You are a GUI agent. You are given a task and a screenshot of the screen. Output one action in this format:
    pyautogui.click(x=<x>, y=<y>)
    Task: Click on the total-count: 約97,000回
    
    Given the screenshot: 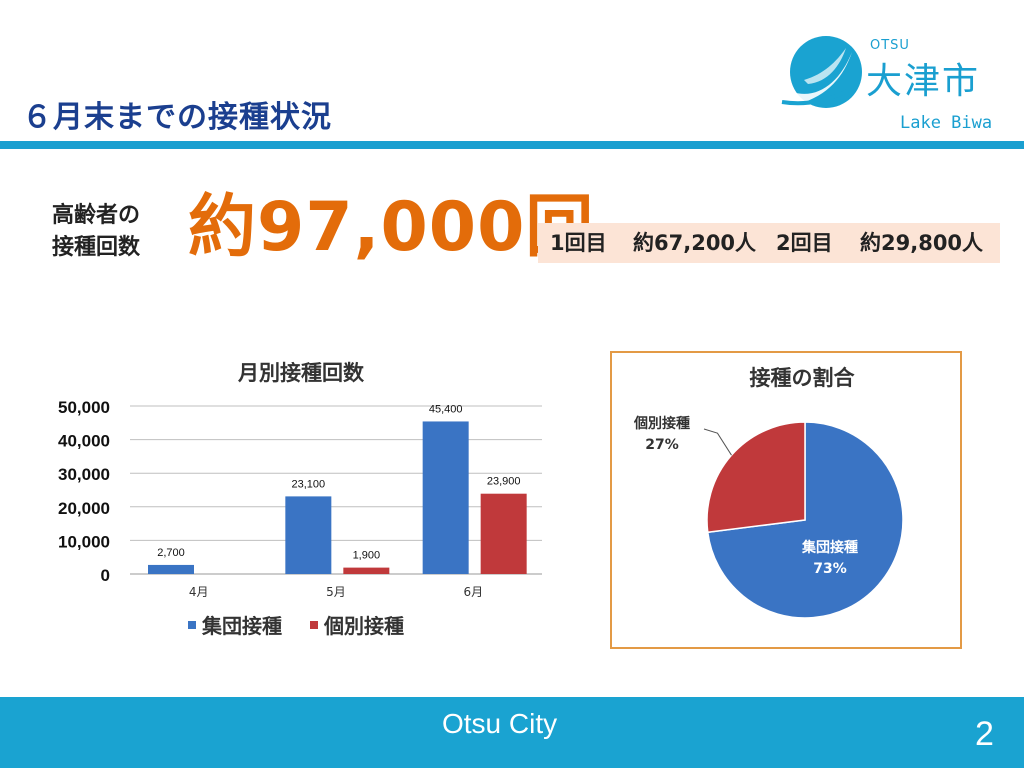 What is the action you would take?
    pyautogui.click(x=391, y=227)
    